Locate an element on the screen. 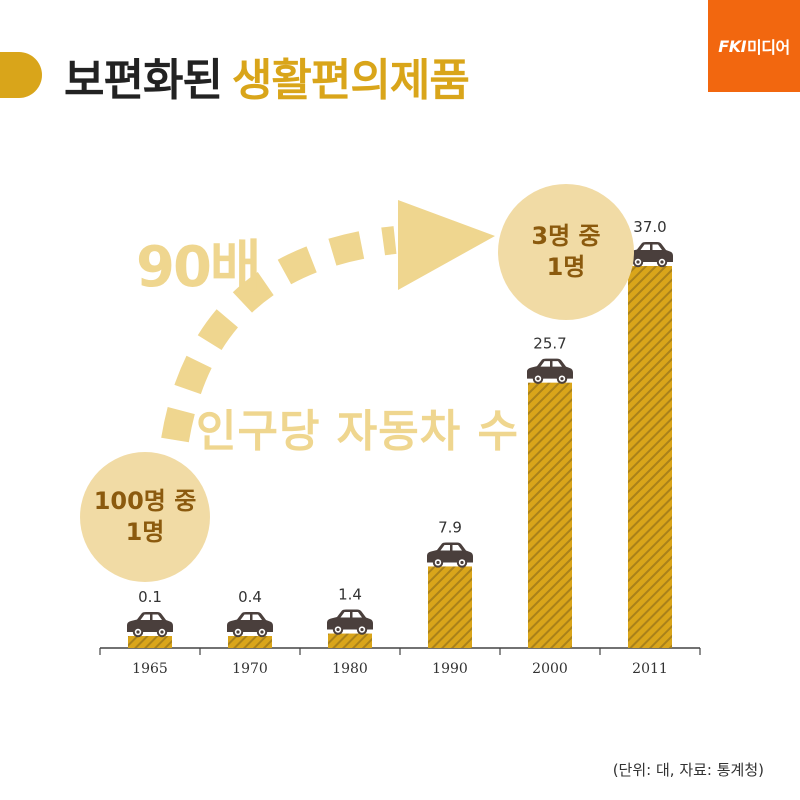 This screenshot has height=800, width=800. x-tick-label: 1980 is located at coordinates (350, 669).